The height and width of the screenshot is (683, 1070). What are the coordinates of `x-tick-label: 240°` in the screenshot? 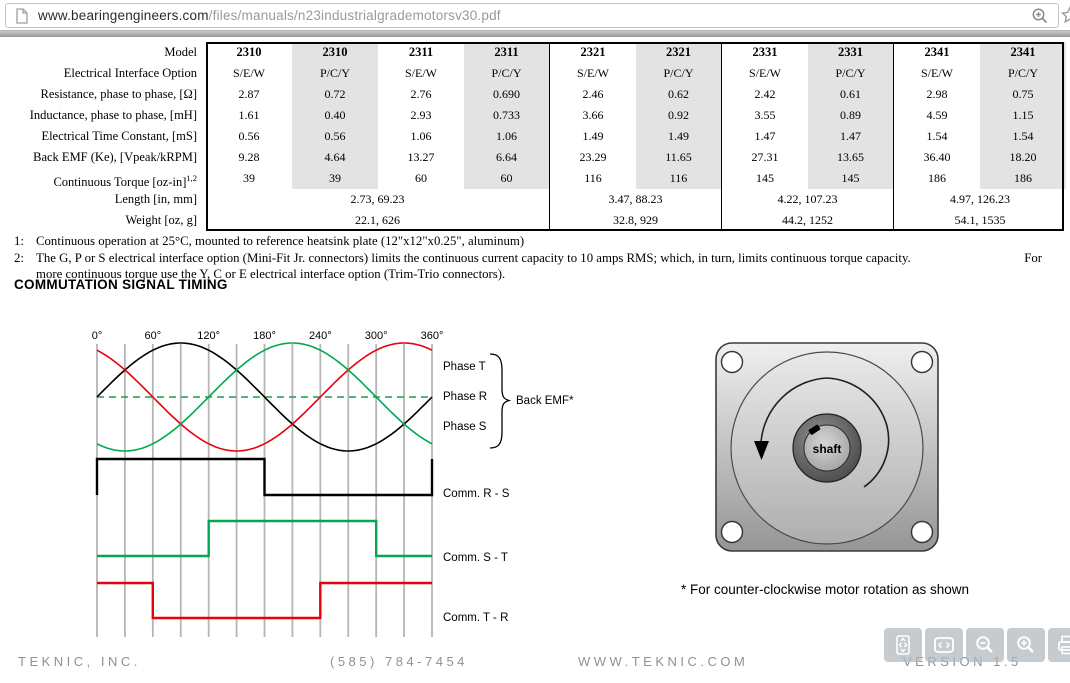 It's located at (320, 336).